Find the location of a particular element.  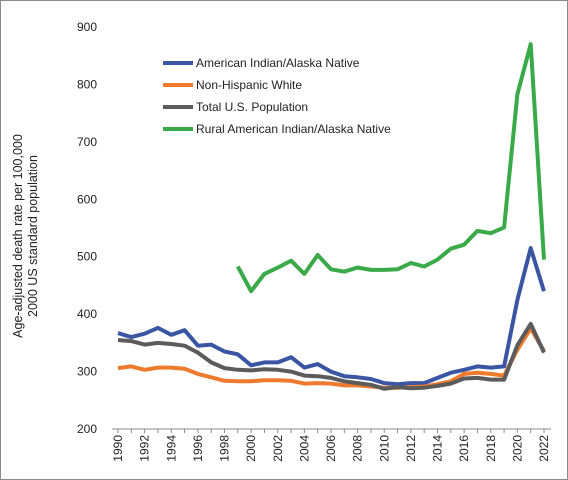

x-tick-label: 2008 is located at coordinates (358, 448).